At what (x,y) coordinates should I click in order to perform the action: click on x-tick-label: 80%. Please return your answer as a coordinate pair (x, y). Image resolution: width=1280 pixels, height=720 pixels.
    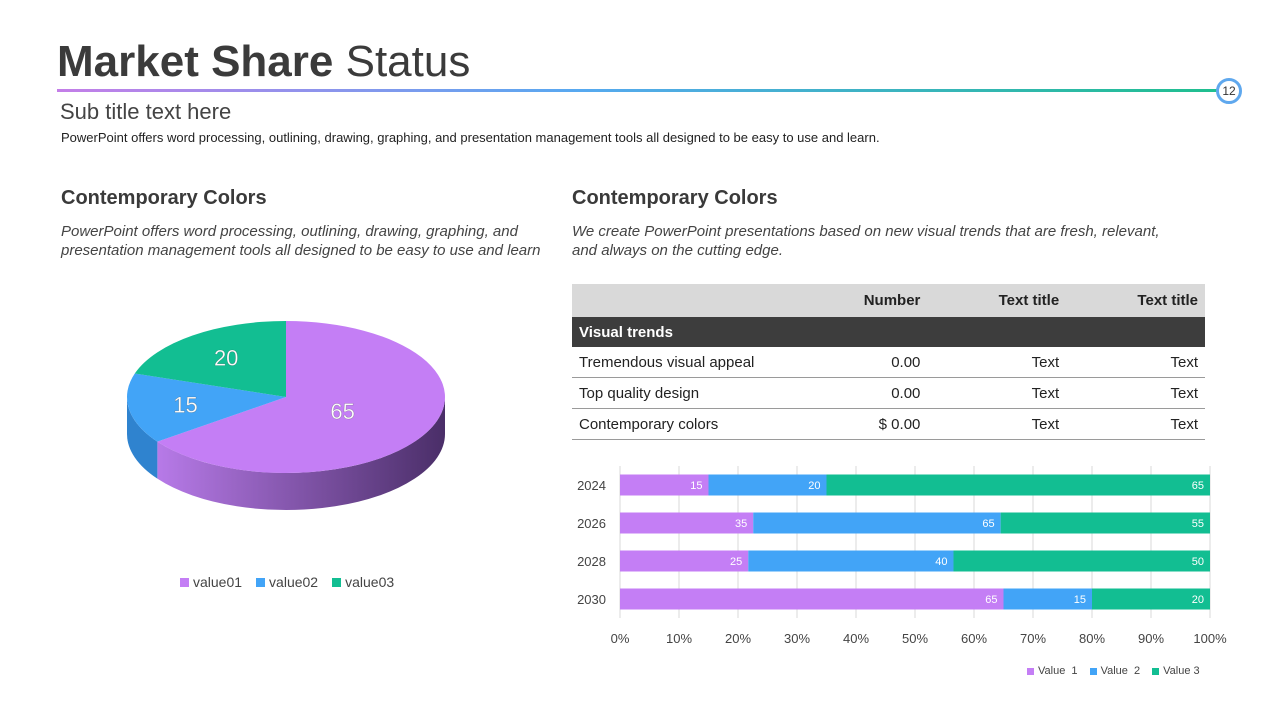
    Looking at the image, I should click on (1092, 638).